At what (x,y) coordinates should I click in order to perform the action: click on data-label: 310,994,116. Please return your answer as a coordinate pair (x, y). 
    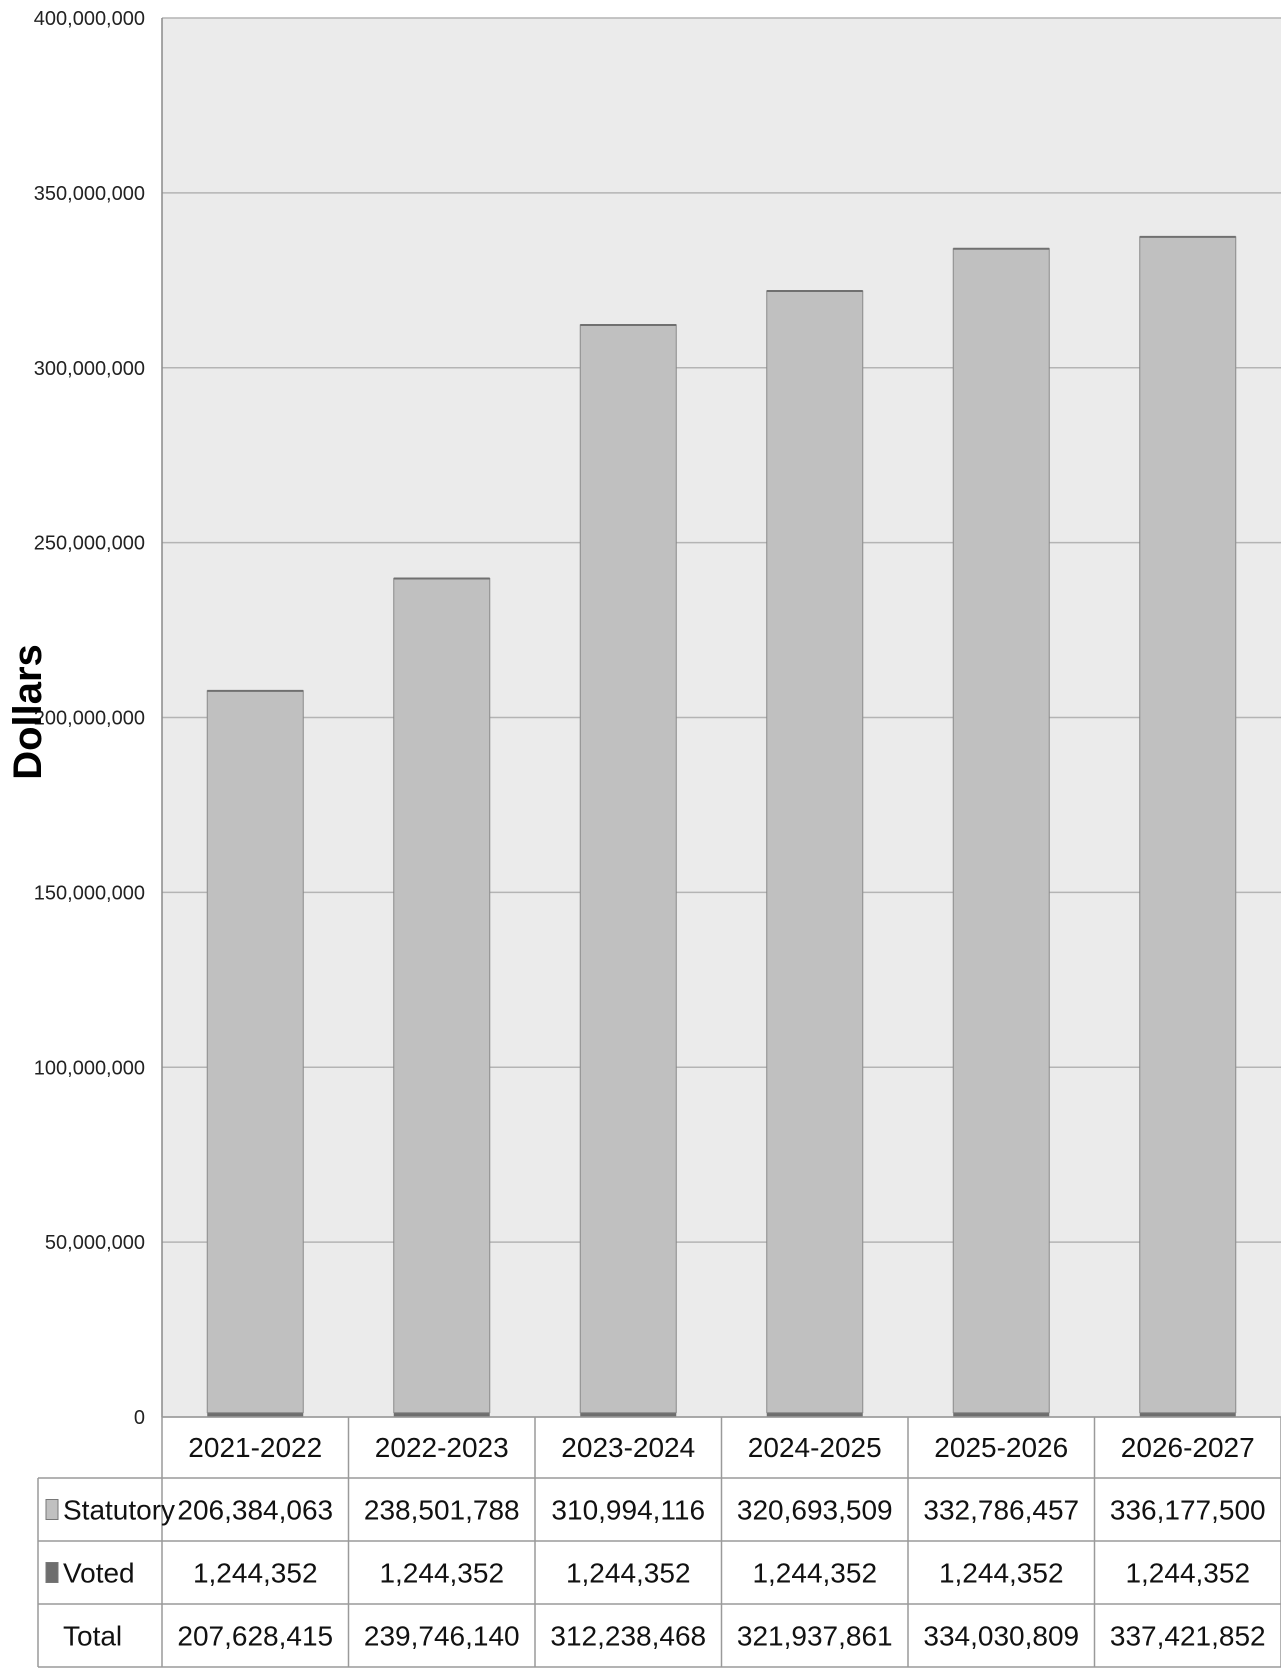
    Looking at the image, I should click on (628, 1510).